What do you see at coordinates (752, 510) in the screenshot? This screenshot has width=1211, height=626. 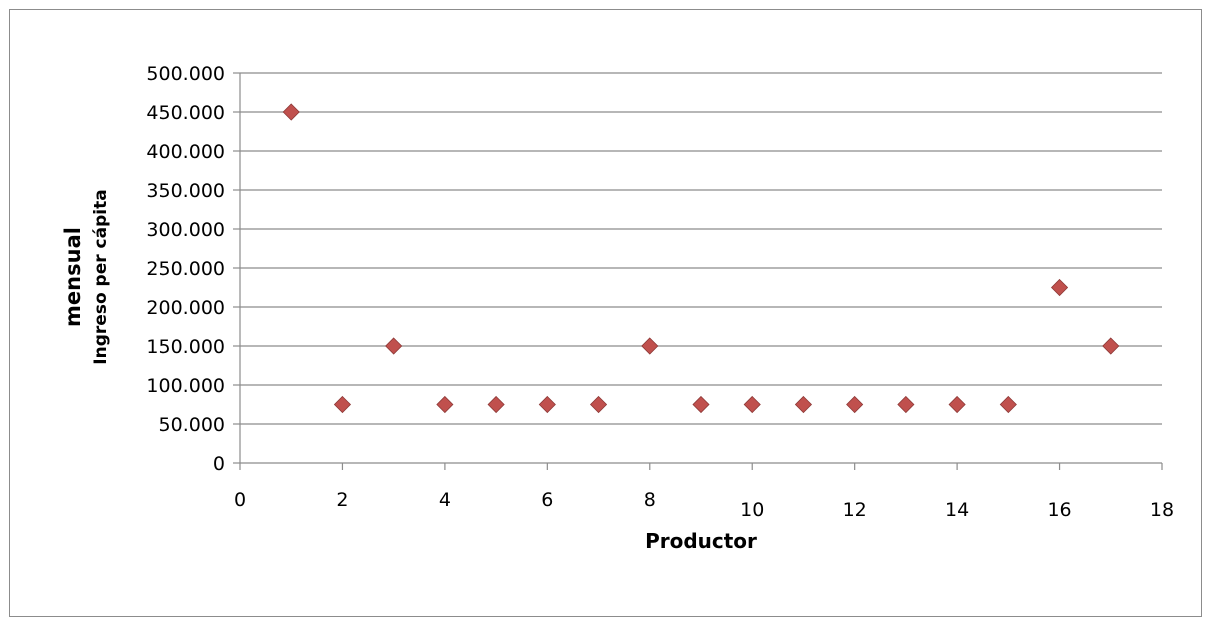 I see `x-tick-label: 10` at bounding box center [752, 510].